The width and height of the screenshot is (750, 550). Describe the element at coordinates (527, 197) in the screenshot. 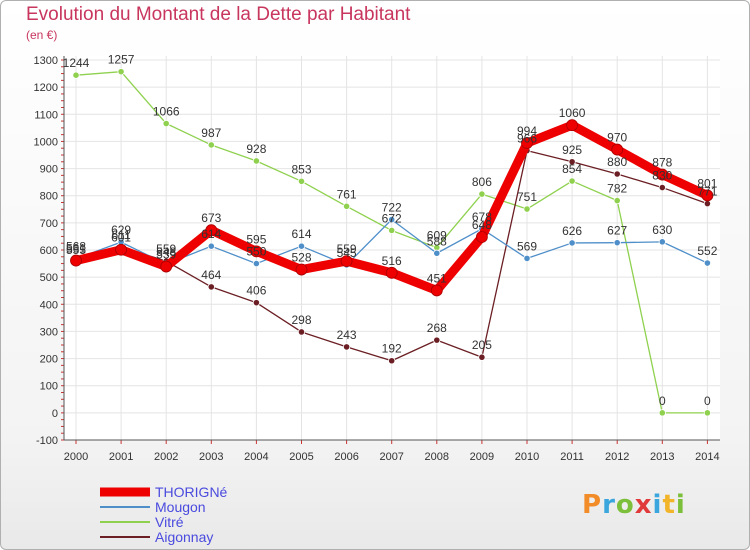

I see `data-label: 751` at that location.